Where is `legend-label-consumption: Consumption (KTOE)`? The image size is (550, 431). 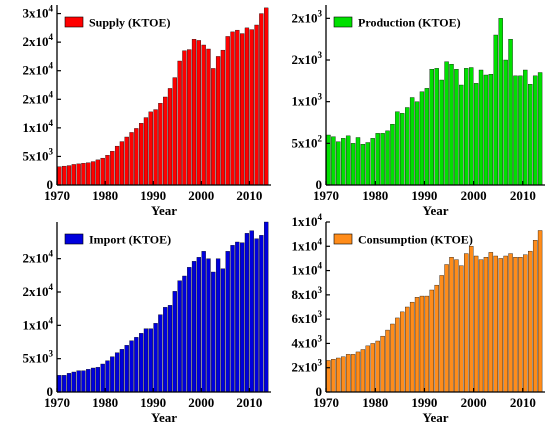
legend-label-consumption: Consumption (KTOE) is located at coordinates (415, 240).